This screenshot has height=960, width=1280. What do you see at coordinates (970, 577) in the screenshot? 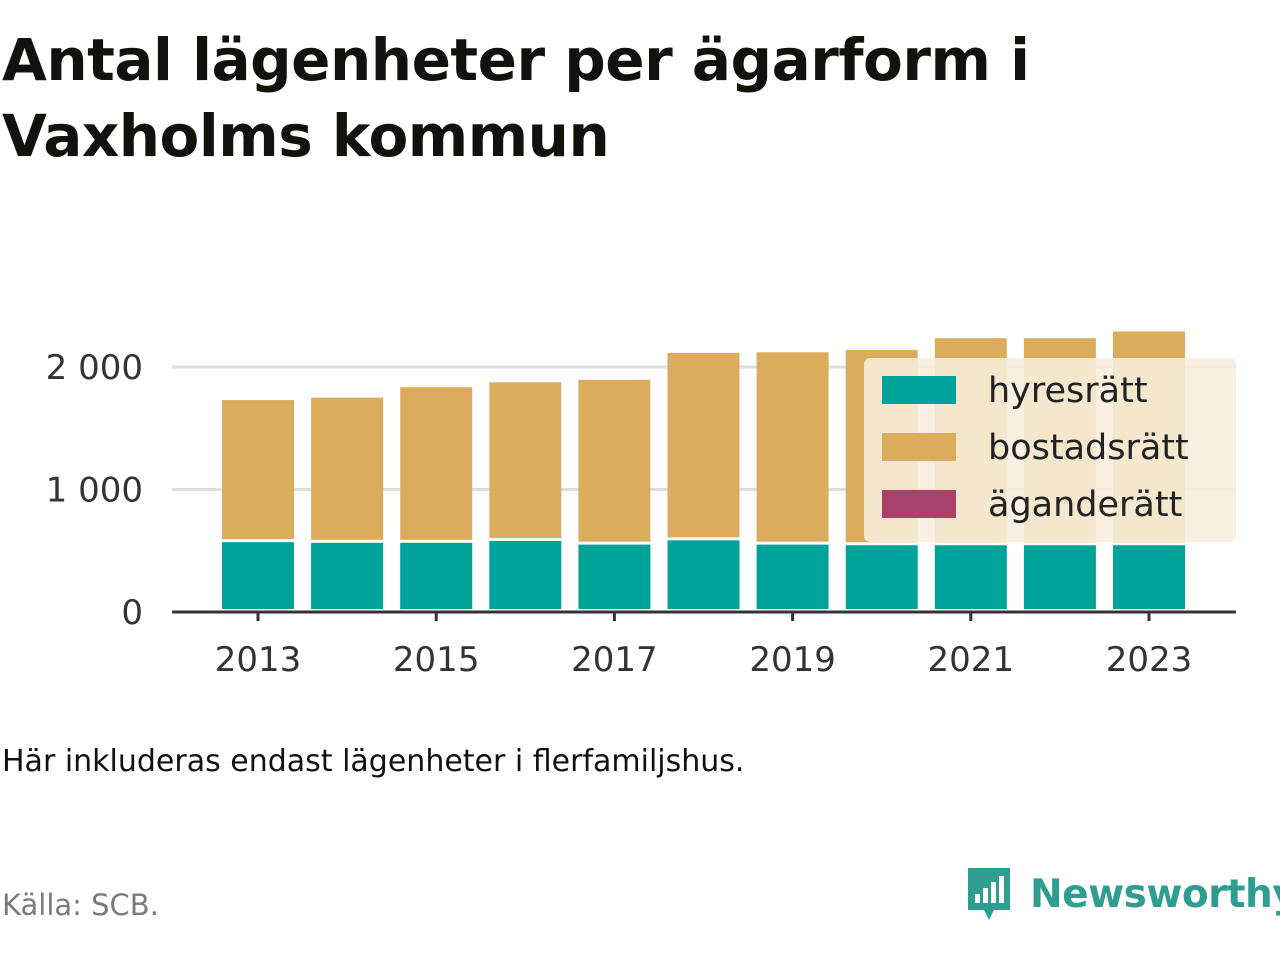
I see `bar-hyresratt-2021` at bounding box center [970, 577].